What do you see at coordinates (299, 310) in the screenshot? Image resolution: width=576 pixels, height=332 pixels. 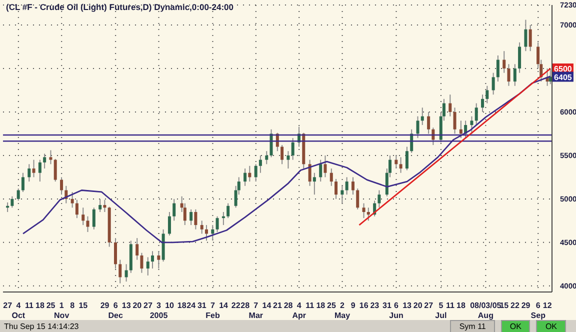 I see `x-tick-label: 4 Apr` at bounding box center [299, 310].